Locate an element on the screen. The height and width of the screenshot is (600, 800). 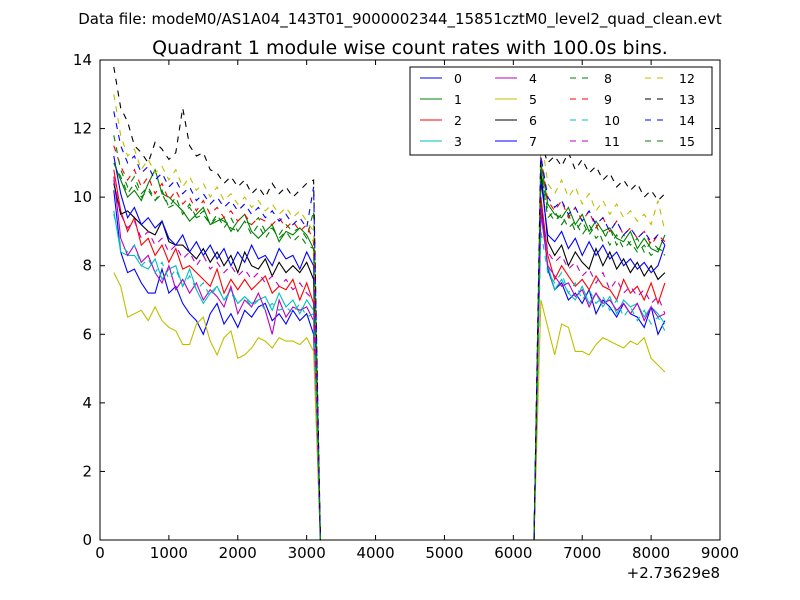
legend-label-0: 0 is located at coordinates (458, 78).